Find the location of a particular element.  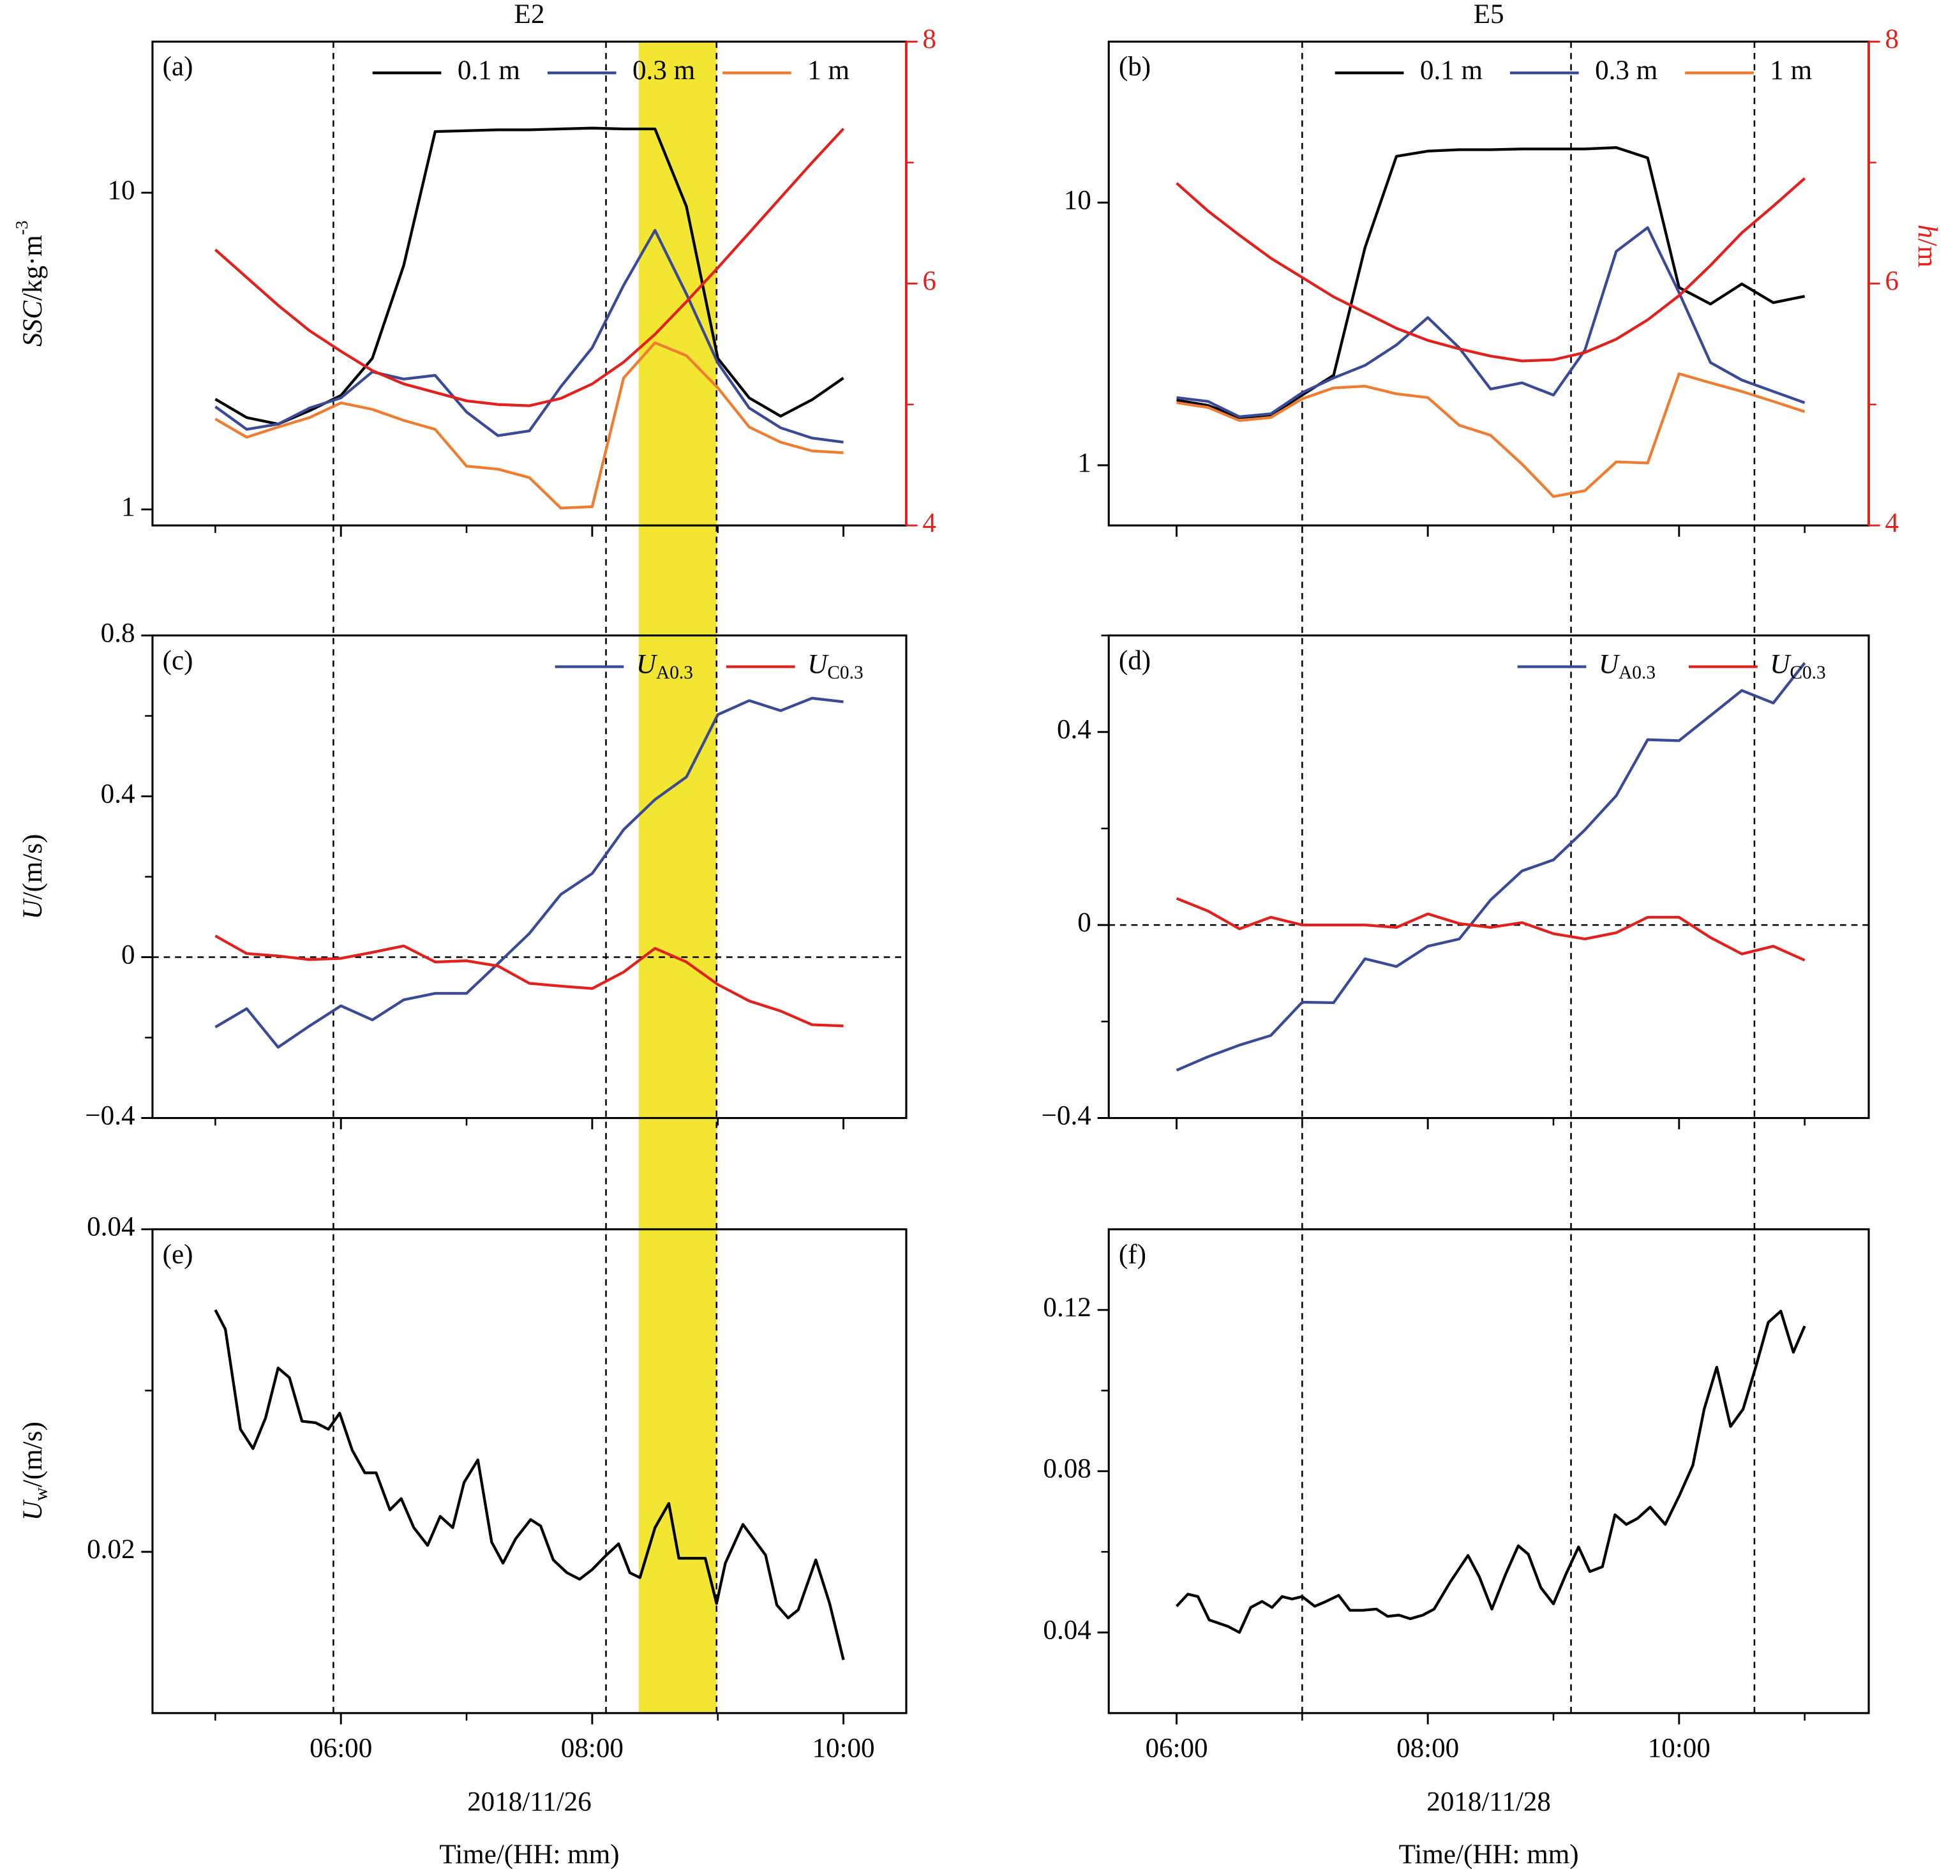

y-tick-label: 0.08 is located at coordinates (1067, 1469).